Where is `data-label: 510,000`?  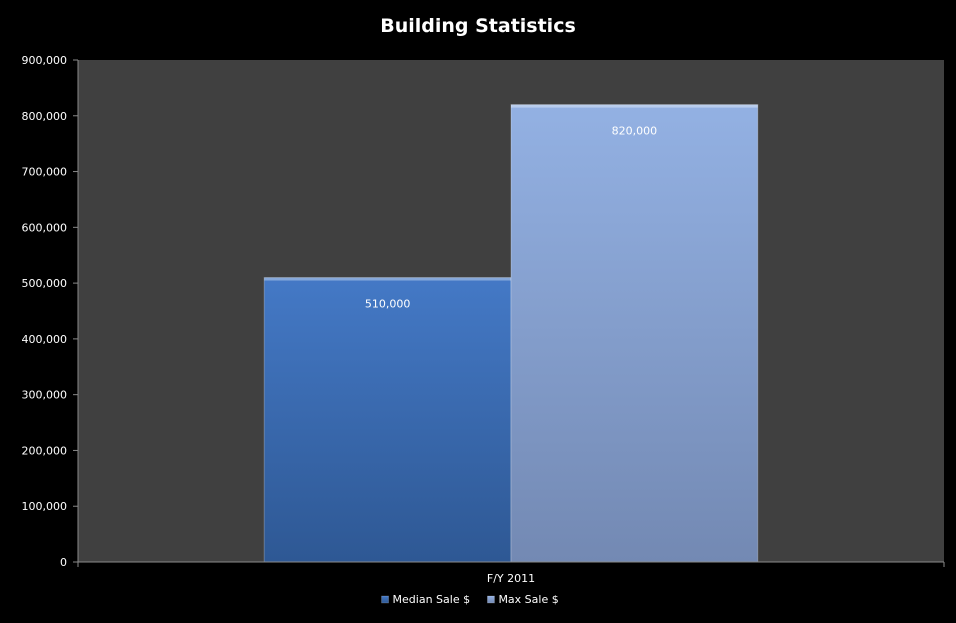
data-label: 510,000 is located at coordinates (388, 304).